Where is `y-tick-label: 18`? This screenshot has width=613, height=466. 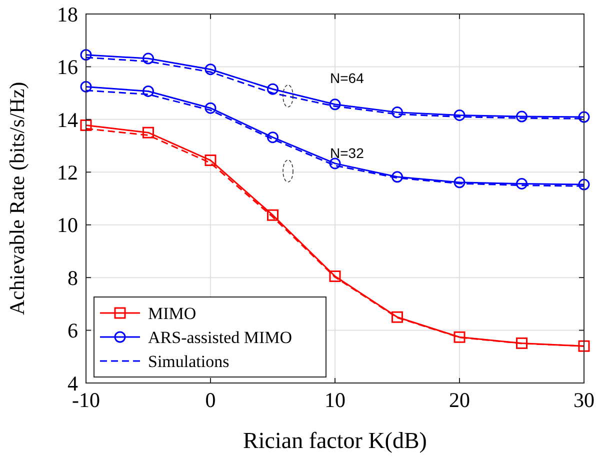 y-tick-label: 18 is located at coordinates (67, 14).